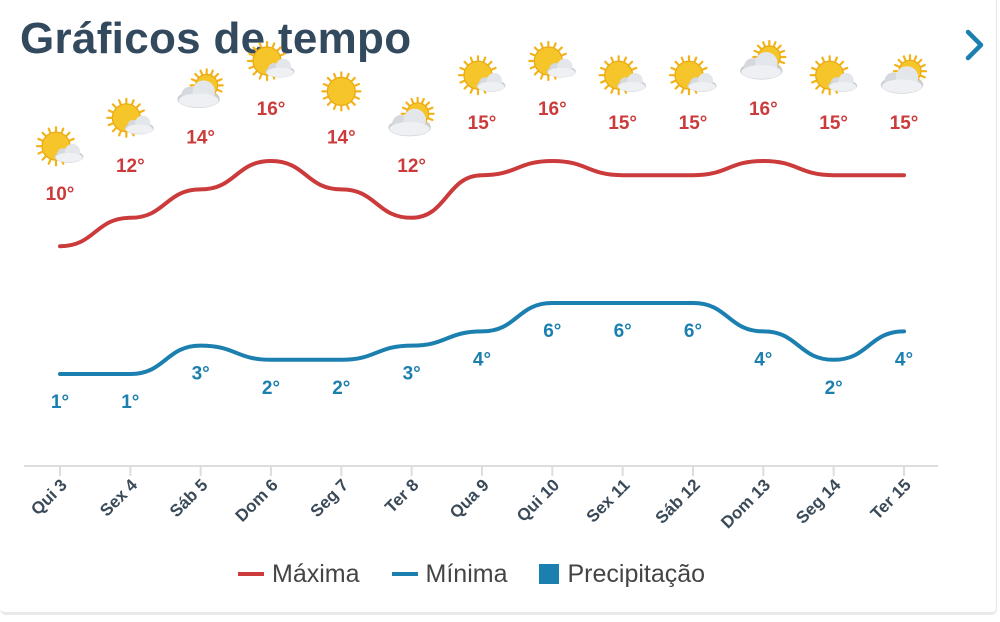  I want to click on x-tick-label: Seg 14, so click(818, 501).